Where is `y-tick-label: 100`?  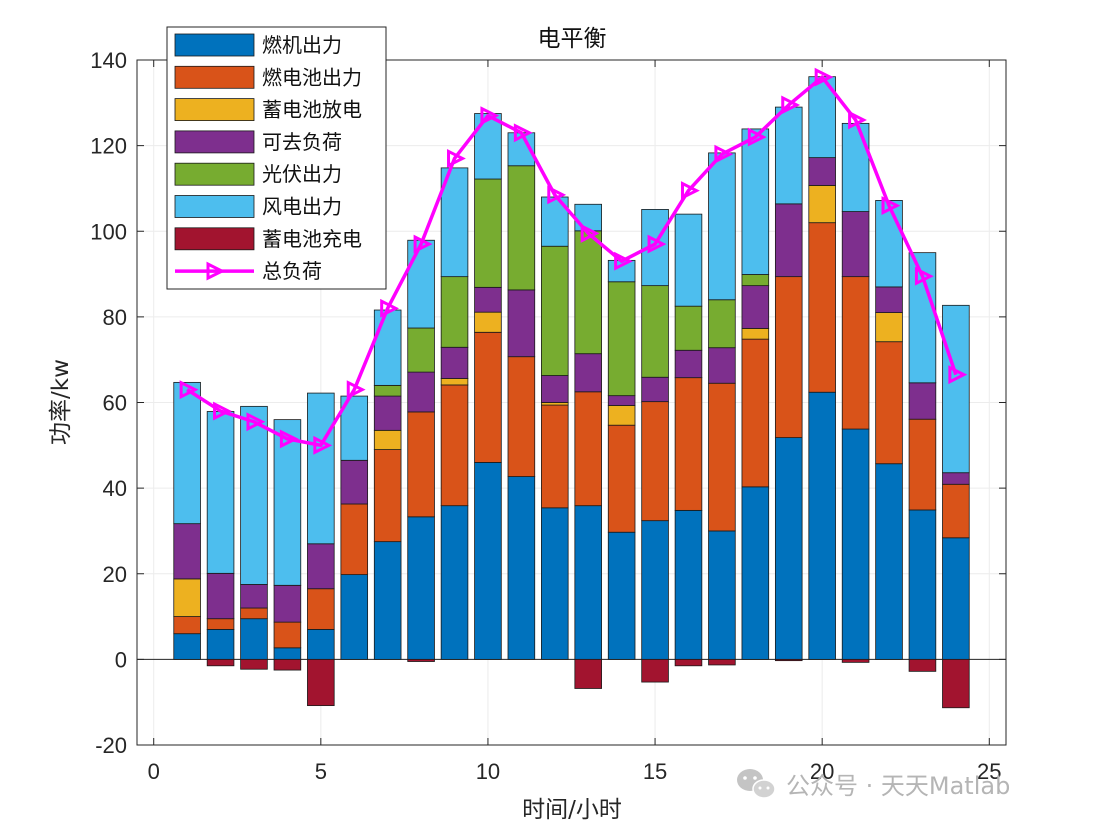
y-tick-label: 100 is located at coordinates (108, 231).